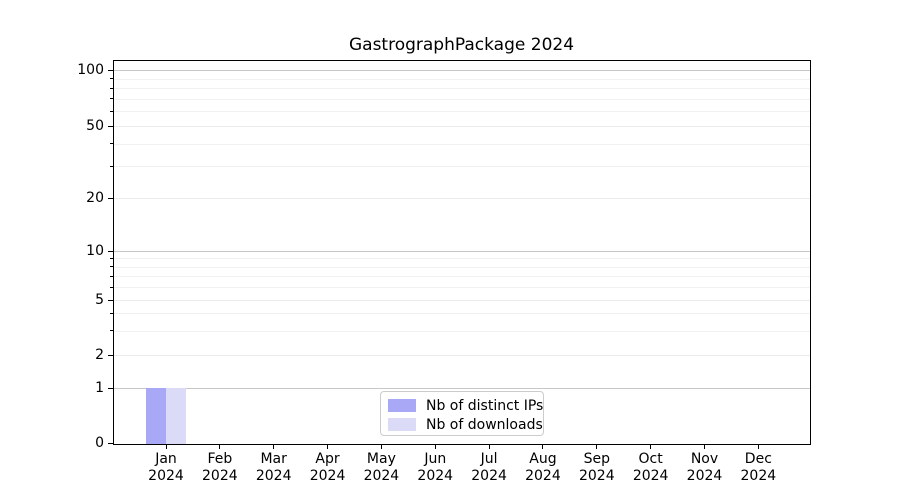  What do you see at coordinates (489, 476) in the screenshot?
I see `x-tick-year-jul: 2024` at bounding box center [489, 476].